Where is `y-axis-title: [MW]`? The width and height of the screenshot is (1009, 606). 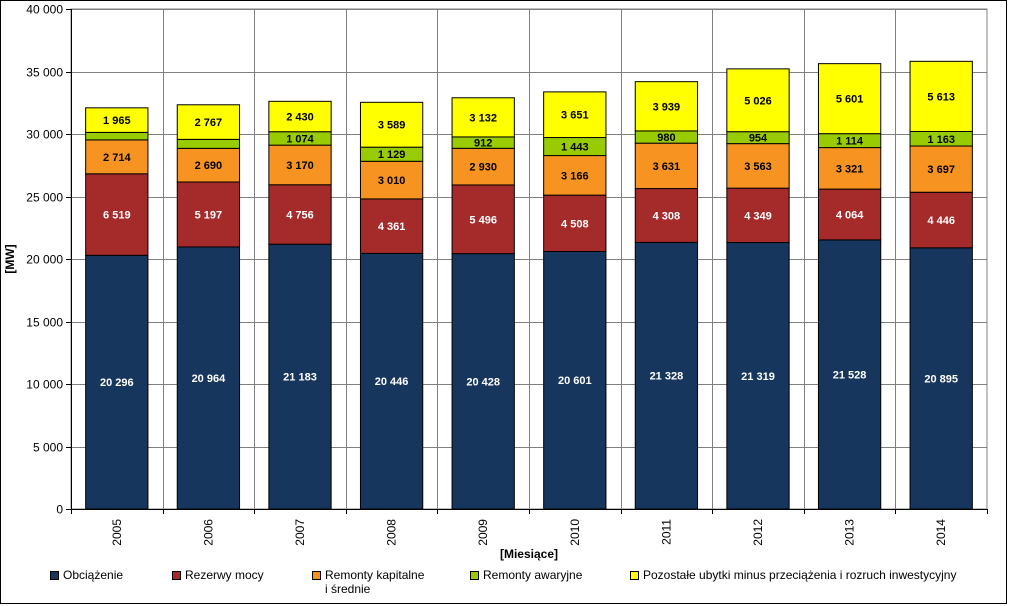
y-axis-title: [MW] is located at coordinates (10, 258).